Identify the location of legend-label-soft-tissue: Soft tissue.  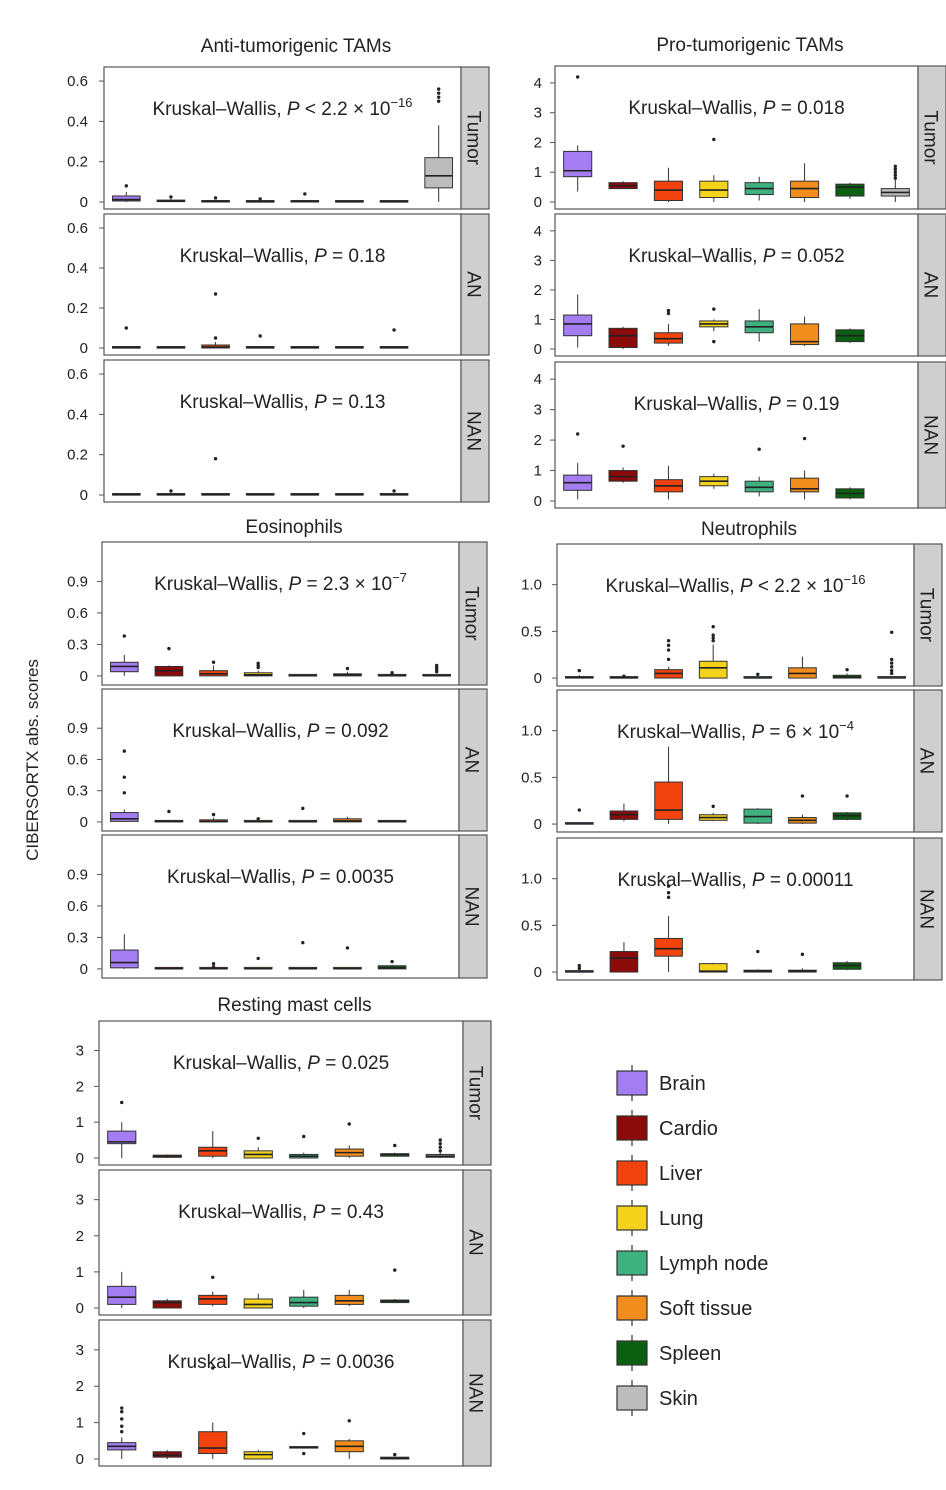
(705, 1309).